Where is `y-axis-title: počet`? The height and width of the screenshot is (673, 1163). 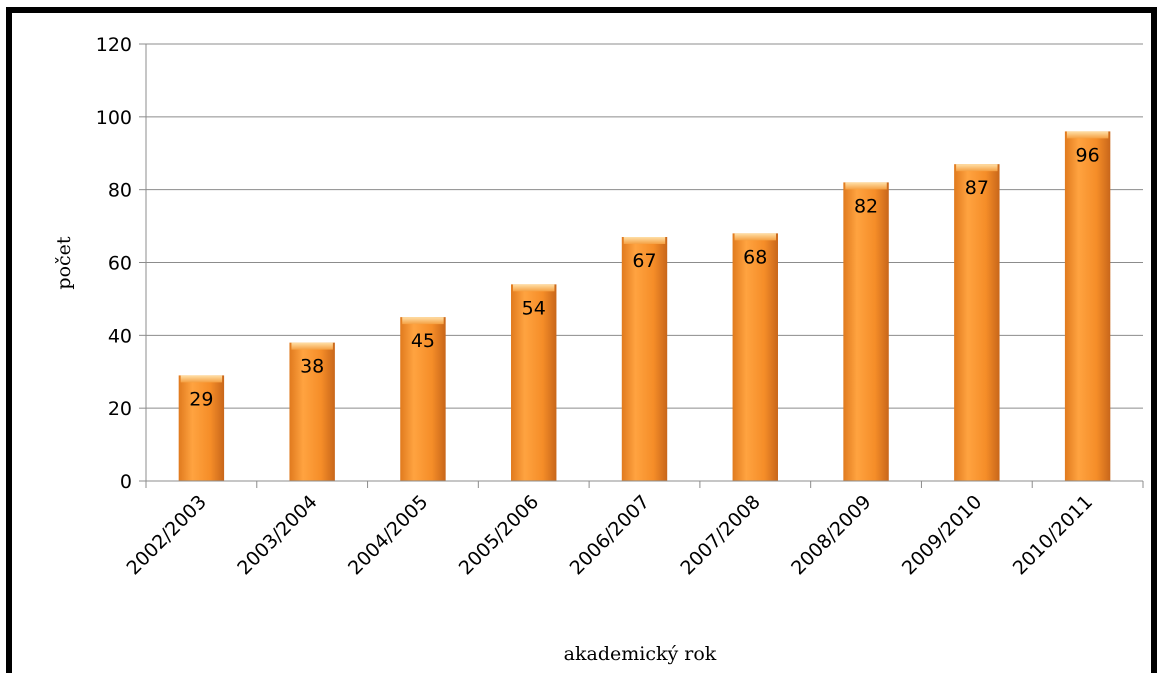
y-axis-title: počet is located at coordinates (64, 262).